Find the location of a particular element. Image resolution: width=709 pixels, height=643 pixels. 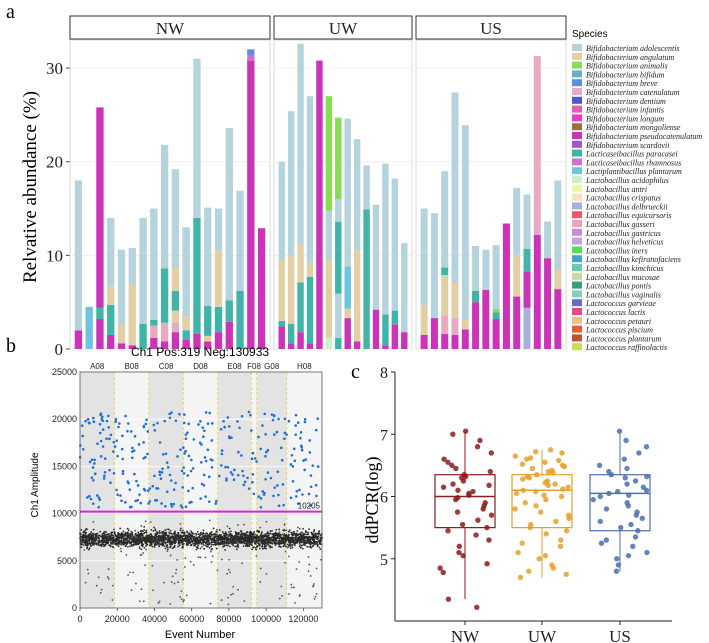

legend-label: Lactobacillus iners is located at coordinates (616, 250).